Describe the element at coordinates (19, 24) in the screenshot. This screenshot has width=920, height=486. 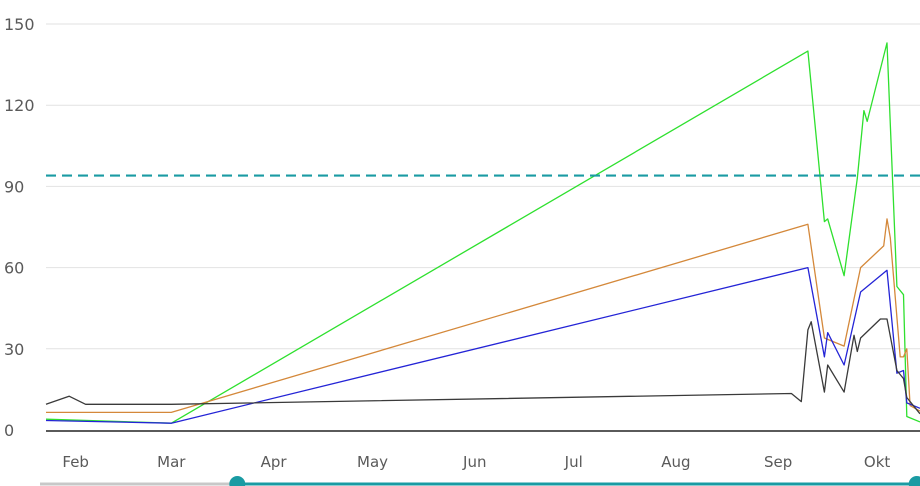
I see `y-tick-label: 150` at that location.